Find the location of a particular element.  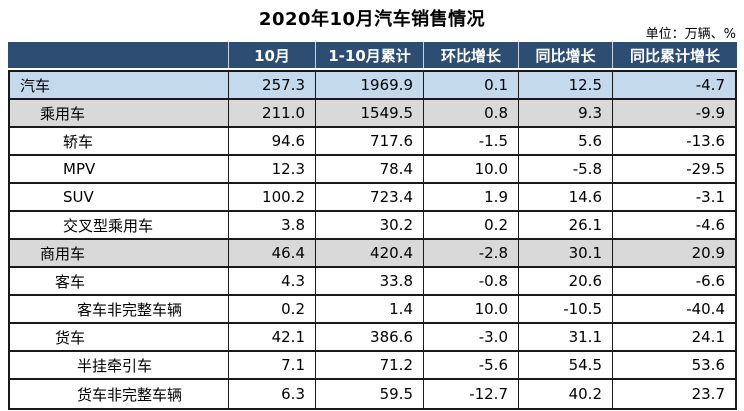

table-row-commercial-vehicle: 商用车 46.4 420.4 -2.8 30.1 20.9 is located at coordinates (372, 254).